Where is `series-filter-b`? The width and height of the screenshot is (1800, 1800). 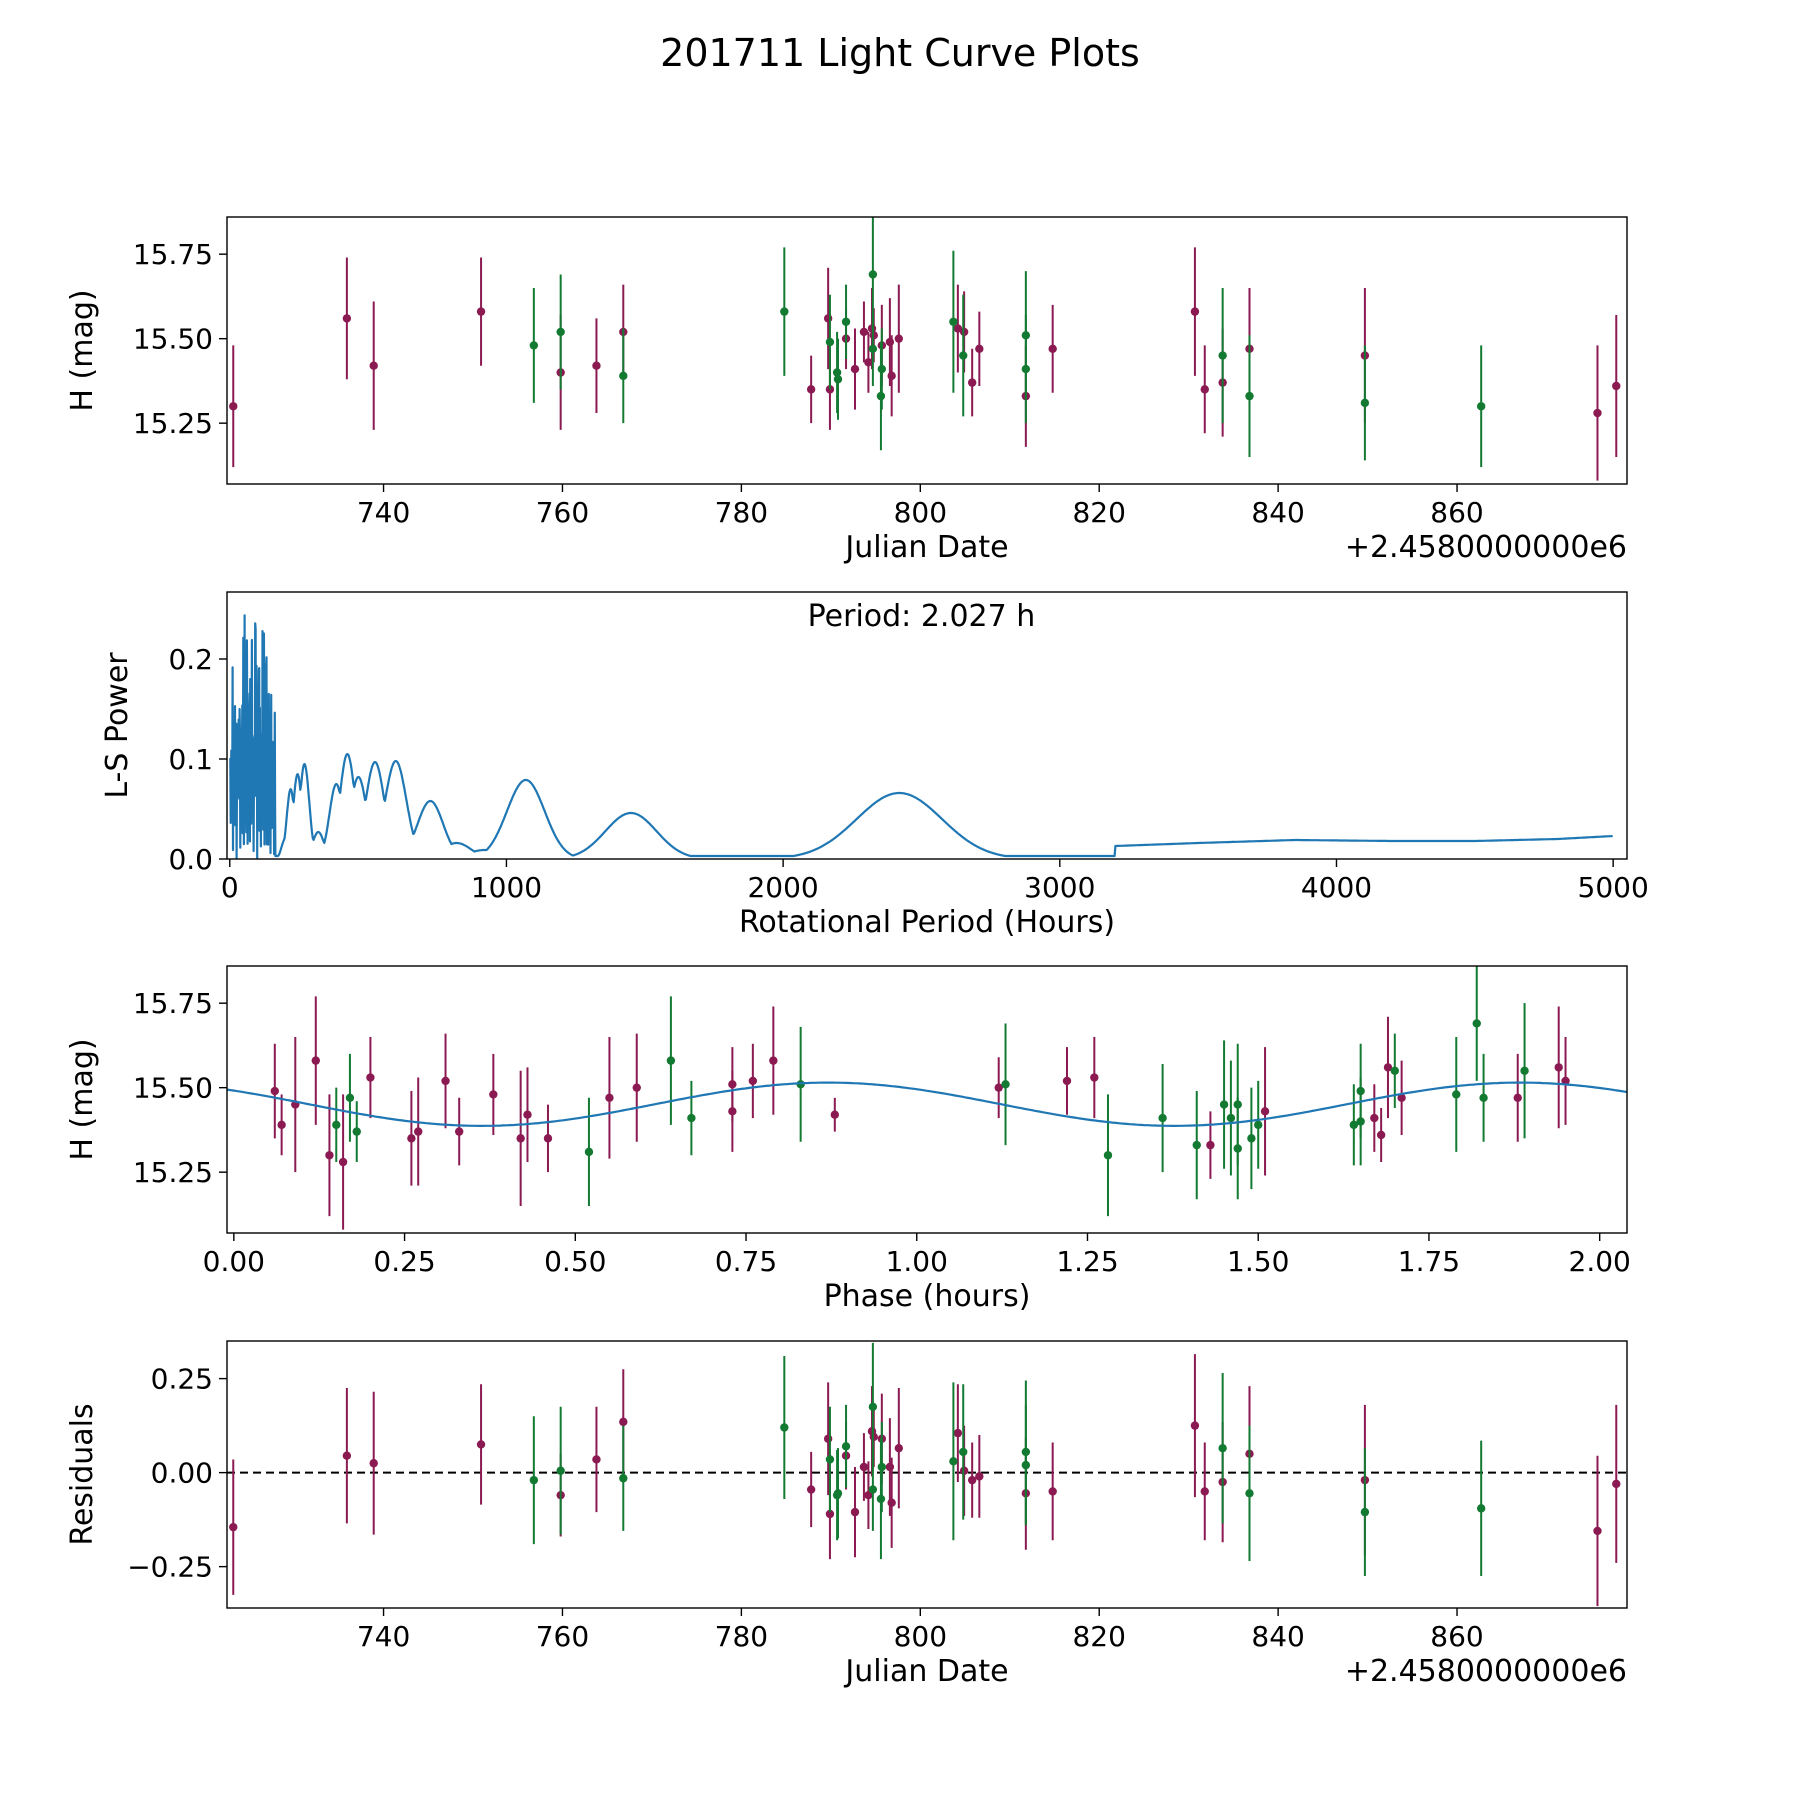
series-filter-b is located at coordinates (1007, 342).